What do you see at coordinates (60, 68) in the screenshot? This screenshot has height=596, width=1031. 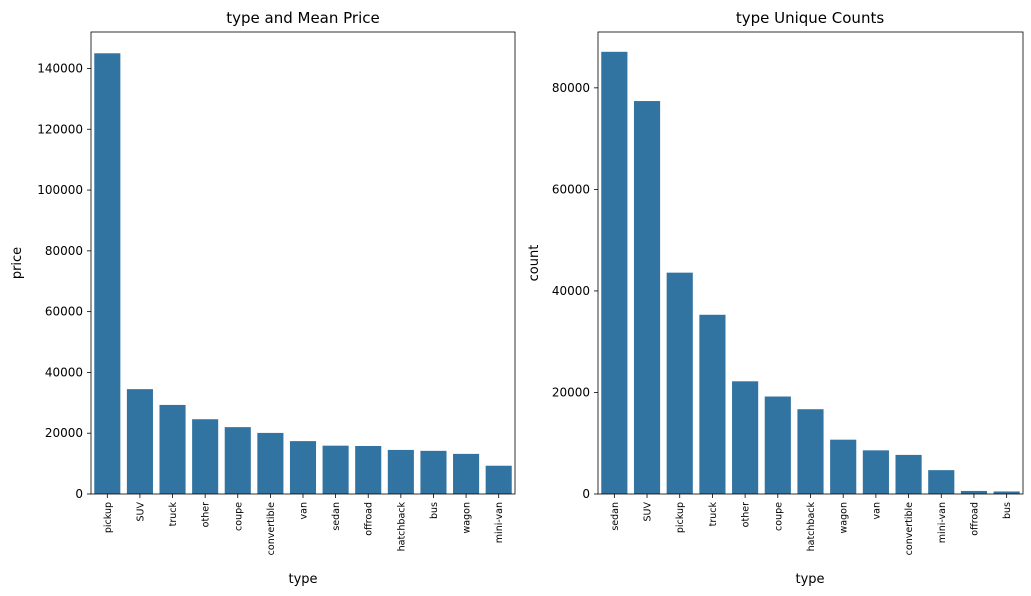 I see `y-tick-label: 140000` at bounding box center [60, 68].